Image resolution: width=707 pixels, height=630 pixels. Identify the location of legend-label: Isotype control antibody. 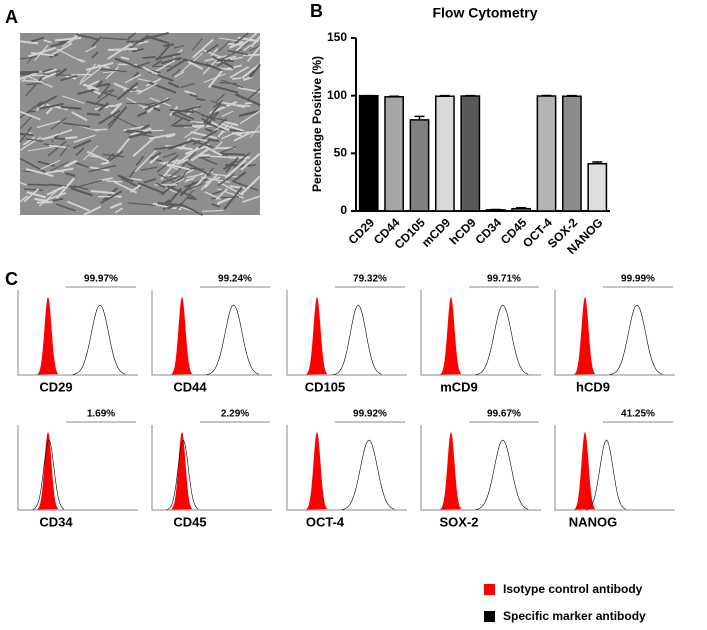
(573, 589).